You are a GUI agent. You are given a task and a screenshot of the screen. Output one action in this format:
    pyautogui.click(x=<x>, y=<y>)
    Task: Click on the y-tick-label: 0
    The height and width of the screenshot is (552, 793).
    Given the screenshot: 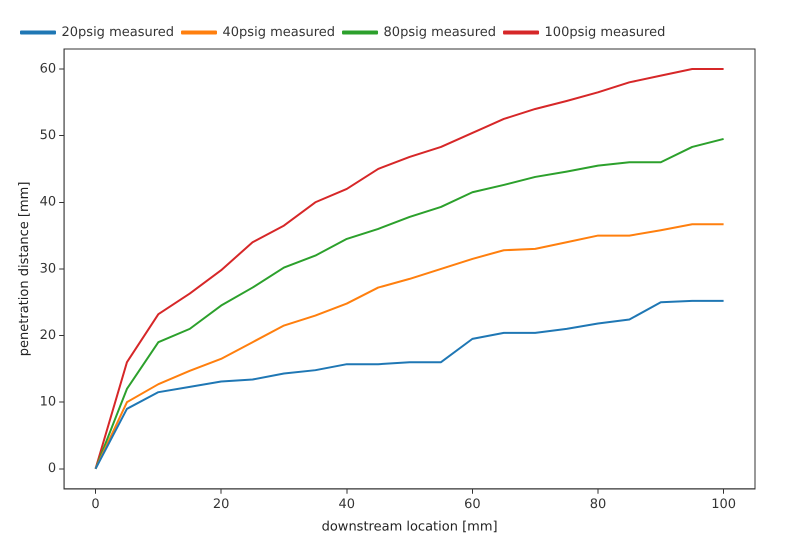 What is the action you would take?
    pyautogui.click(x=52, y=468)
    